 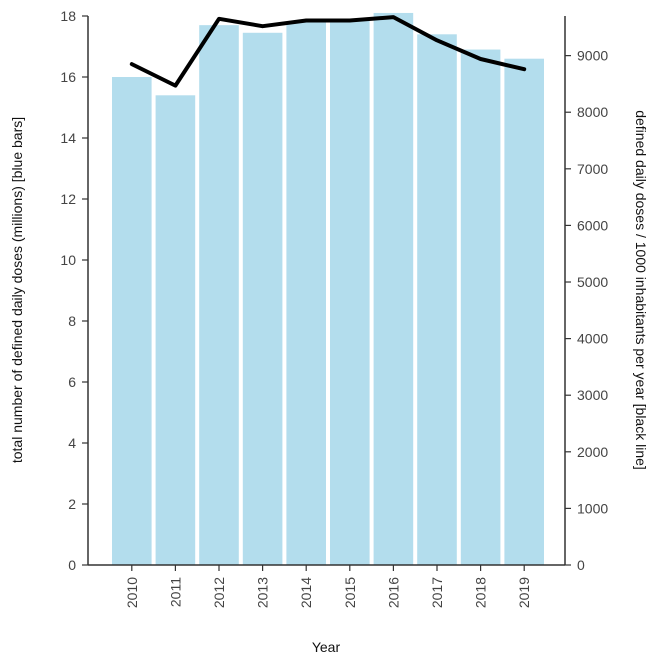 I want to click on right-tick-label-9000: 9000, so click(x=592, y=56).